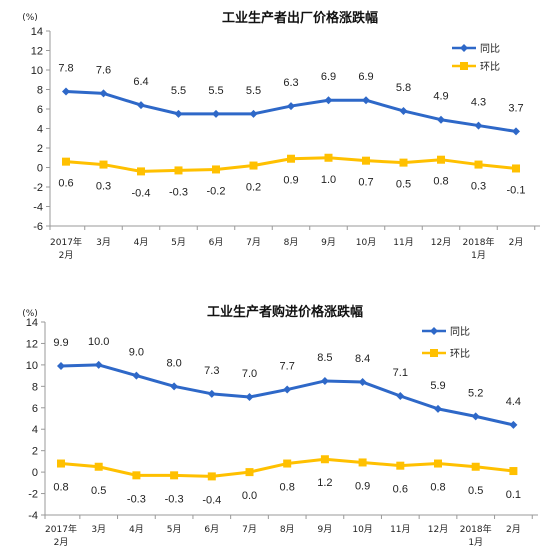 This screenshot has width=550, height=556. I want to click on chart-2-yoy-data-label: 9.9, so click(60, 343).